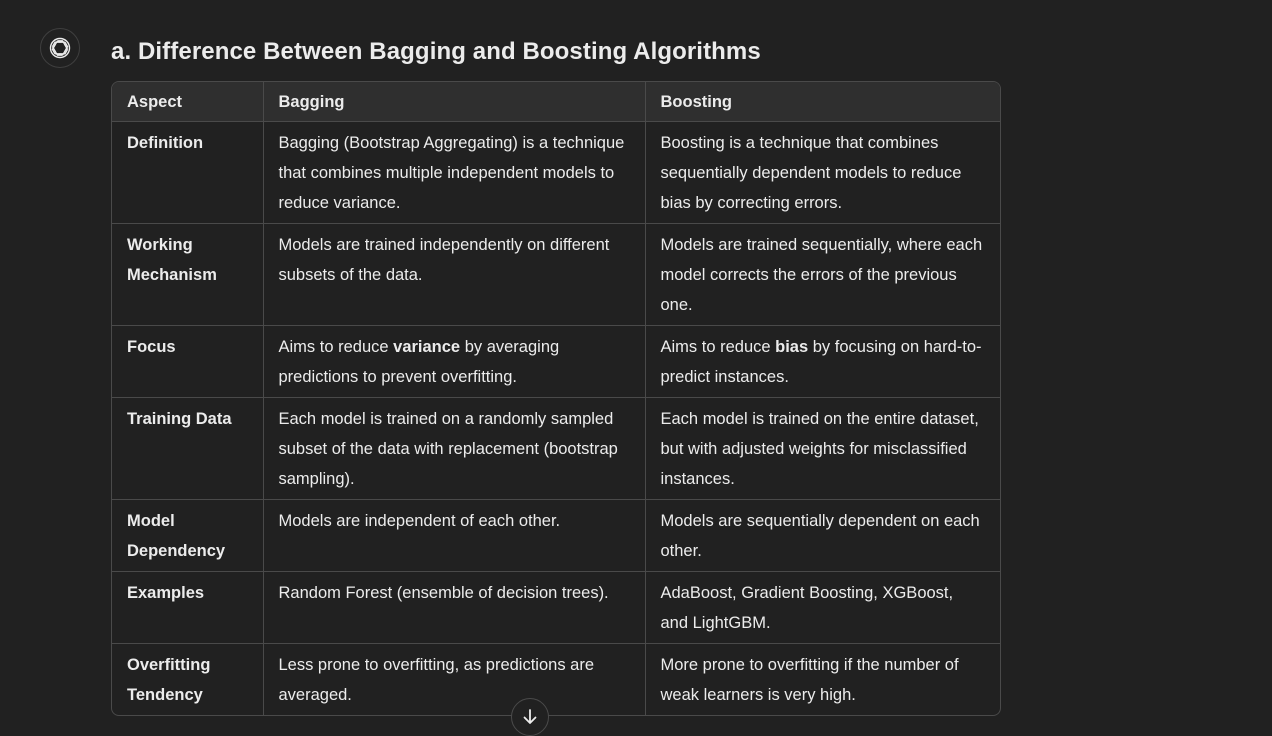  What do you see at coordinates (188, 679) in the screenshot?
I see `aspect-cell: Overfitting Tendency` at bounding box center [188, 679].